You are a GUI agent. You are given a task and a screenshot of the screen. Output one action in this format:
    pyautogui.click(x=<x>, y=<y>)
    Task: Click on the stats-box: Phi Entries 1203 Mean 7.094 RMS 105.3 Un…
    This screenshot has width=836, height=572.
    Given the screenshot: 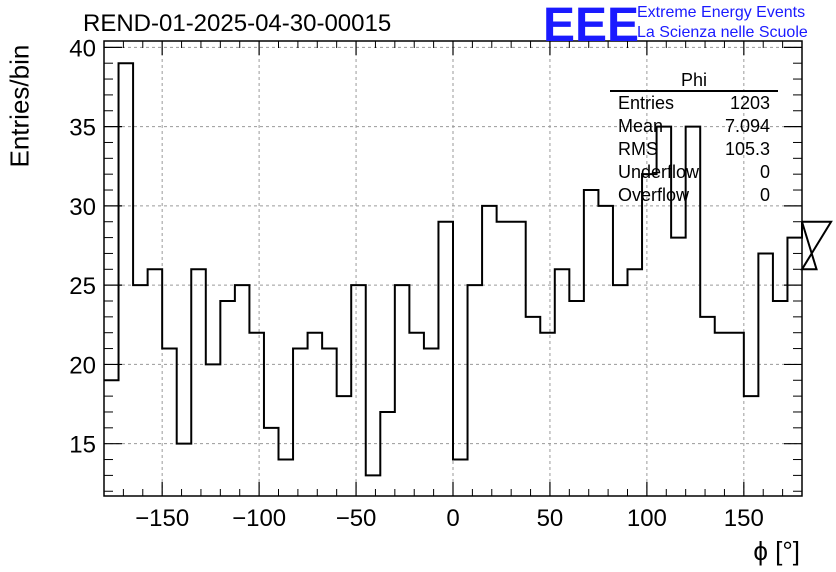 What is the action you would take?
    pyautogui.click(x=694, y=138)
    